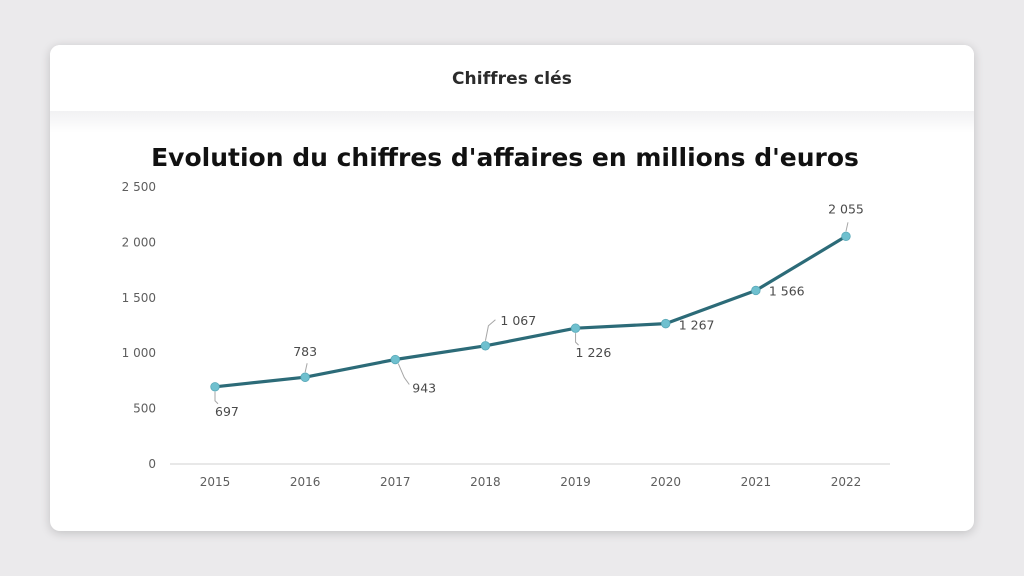  What do you see at coordinates (139, 242) in the screenshot?
I see `y-tick-label: 2 000` at bounding box center [139, 242].